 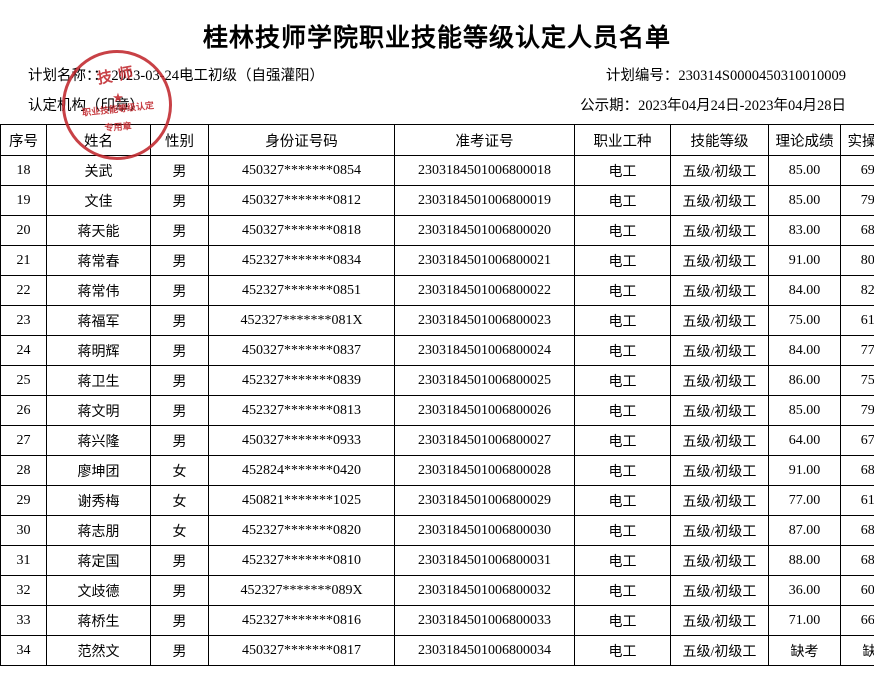 I want to click on cell-practice-score: 60.00, so click(x=857, y=591).